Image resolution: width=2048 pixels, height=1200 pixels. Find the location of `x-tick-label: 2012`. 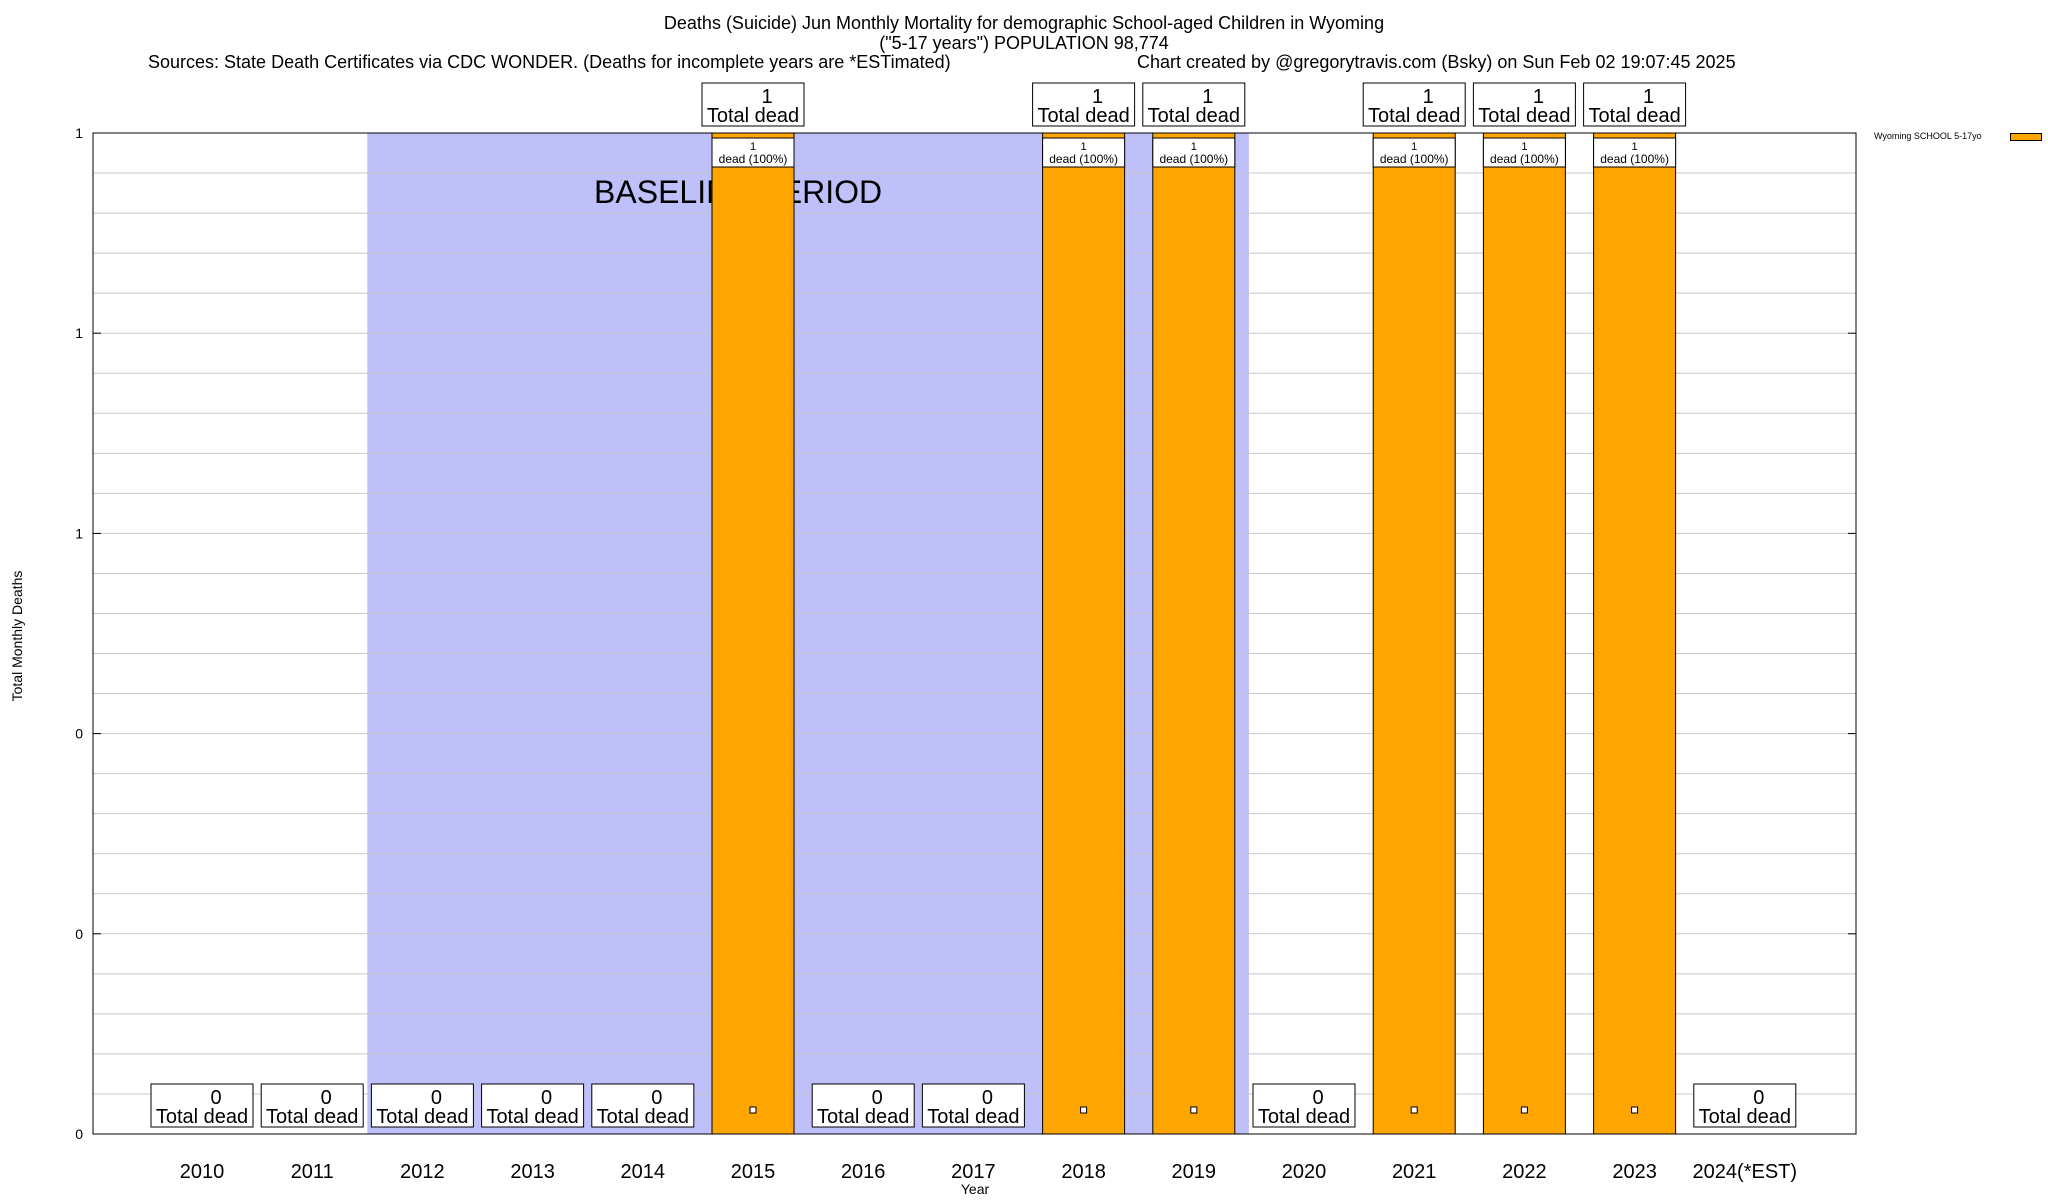

x-tick-label: 2012 is located at coordinates (422, 1172).